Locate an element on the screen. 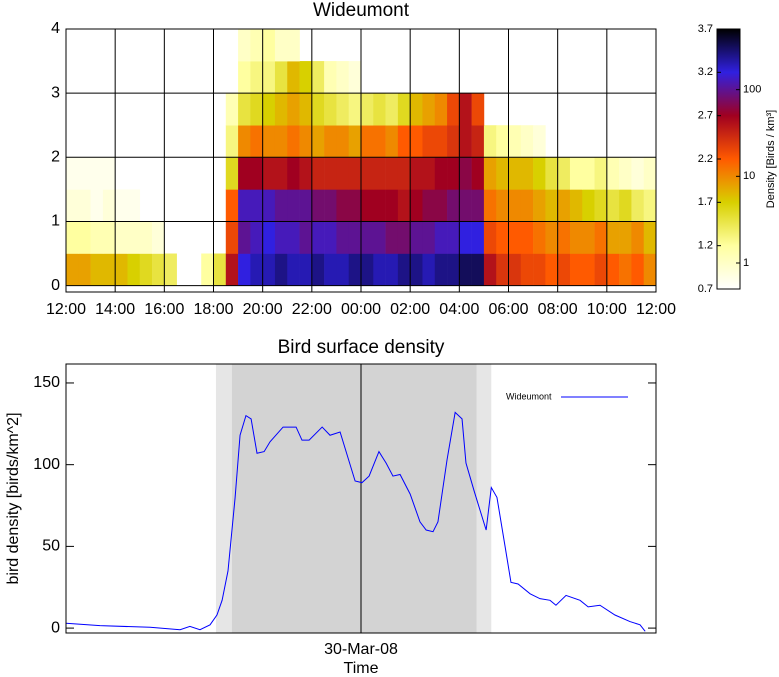  x-tick-label: 20:00 is located at coordinates (263, 309).